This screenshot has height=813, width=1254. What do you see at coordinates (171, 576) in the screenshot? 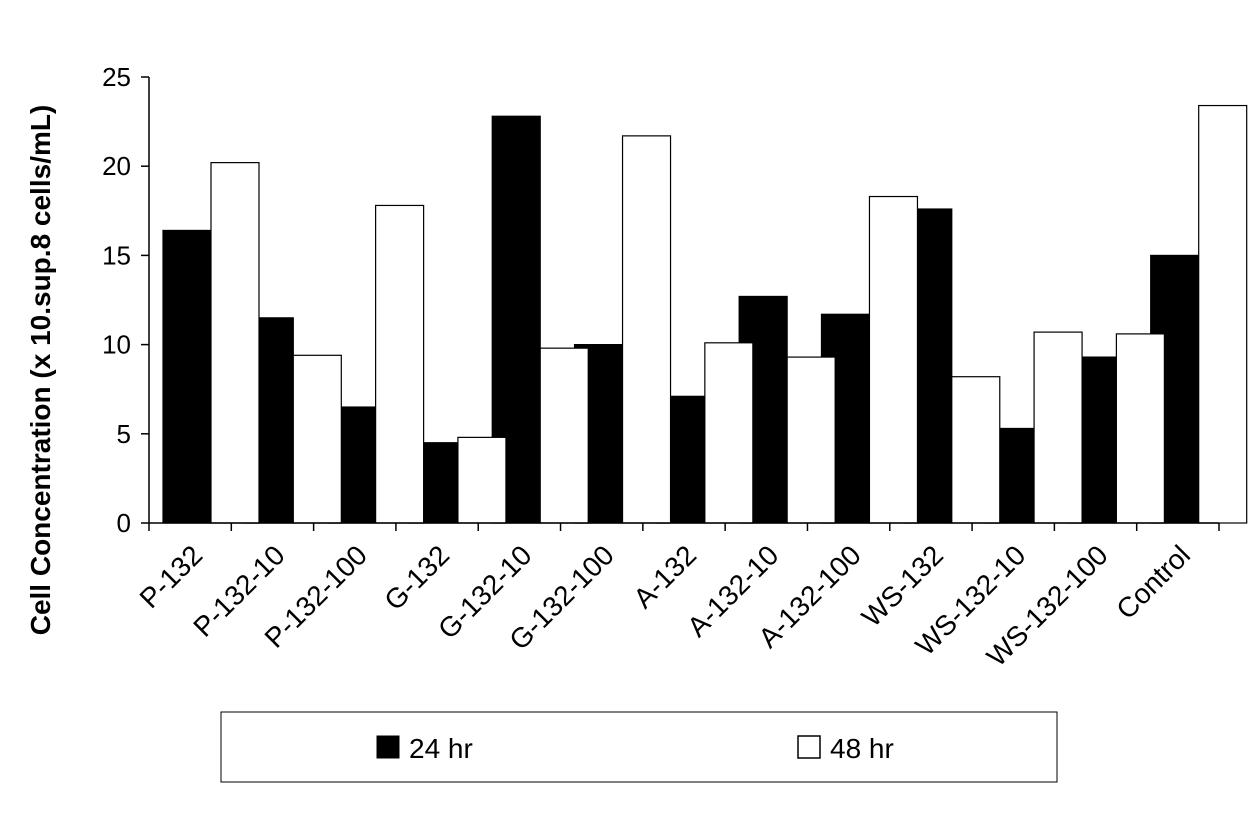
I see `x-tick-label-P-132: P-132` at bounding box center [171, 576].